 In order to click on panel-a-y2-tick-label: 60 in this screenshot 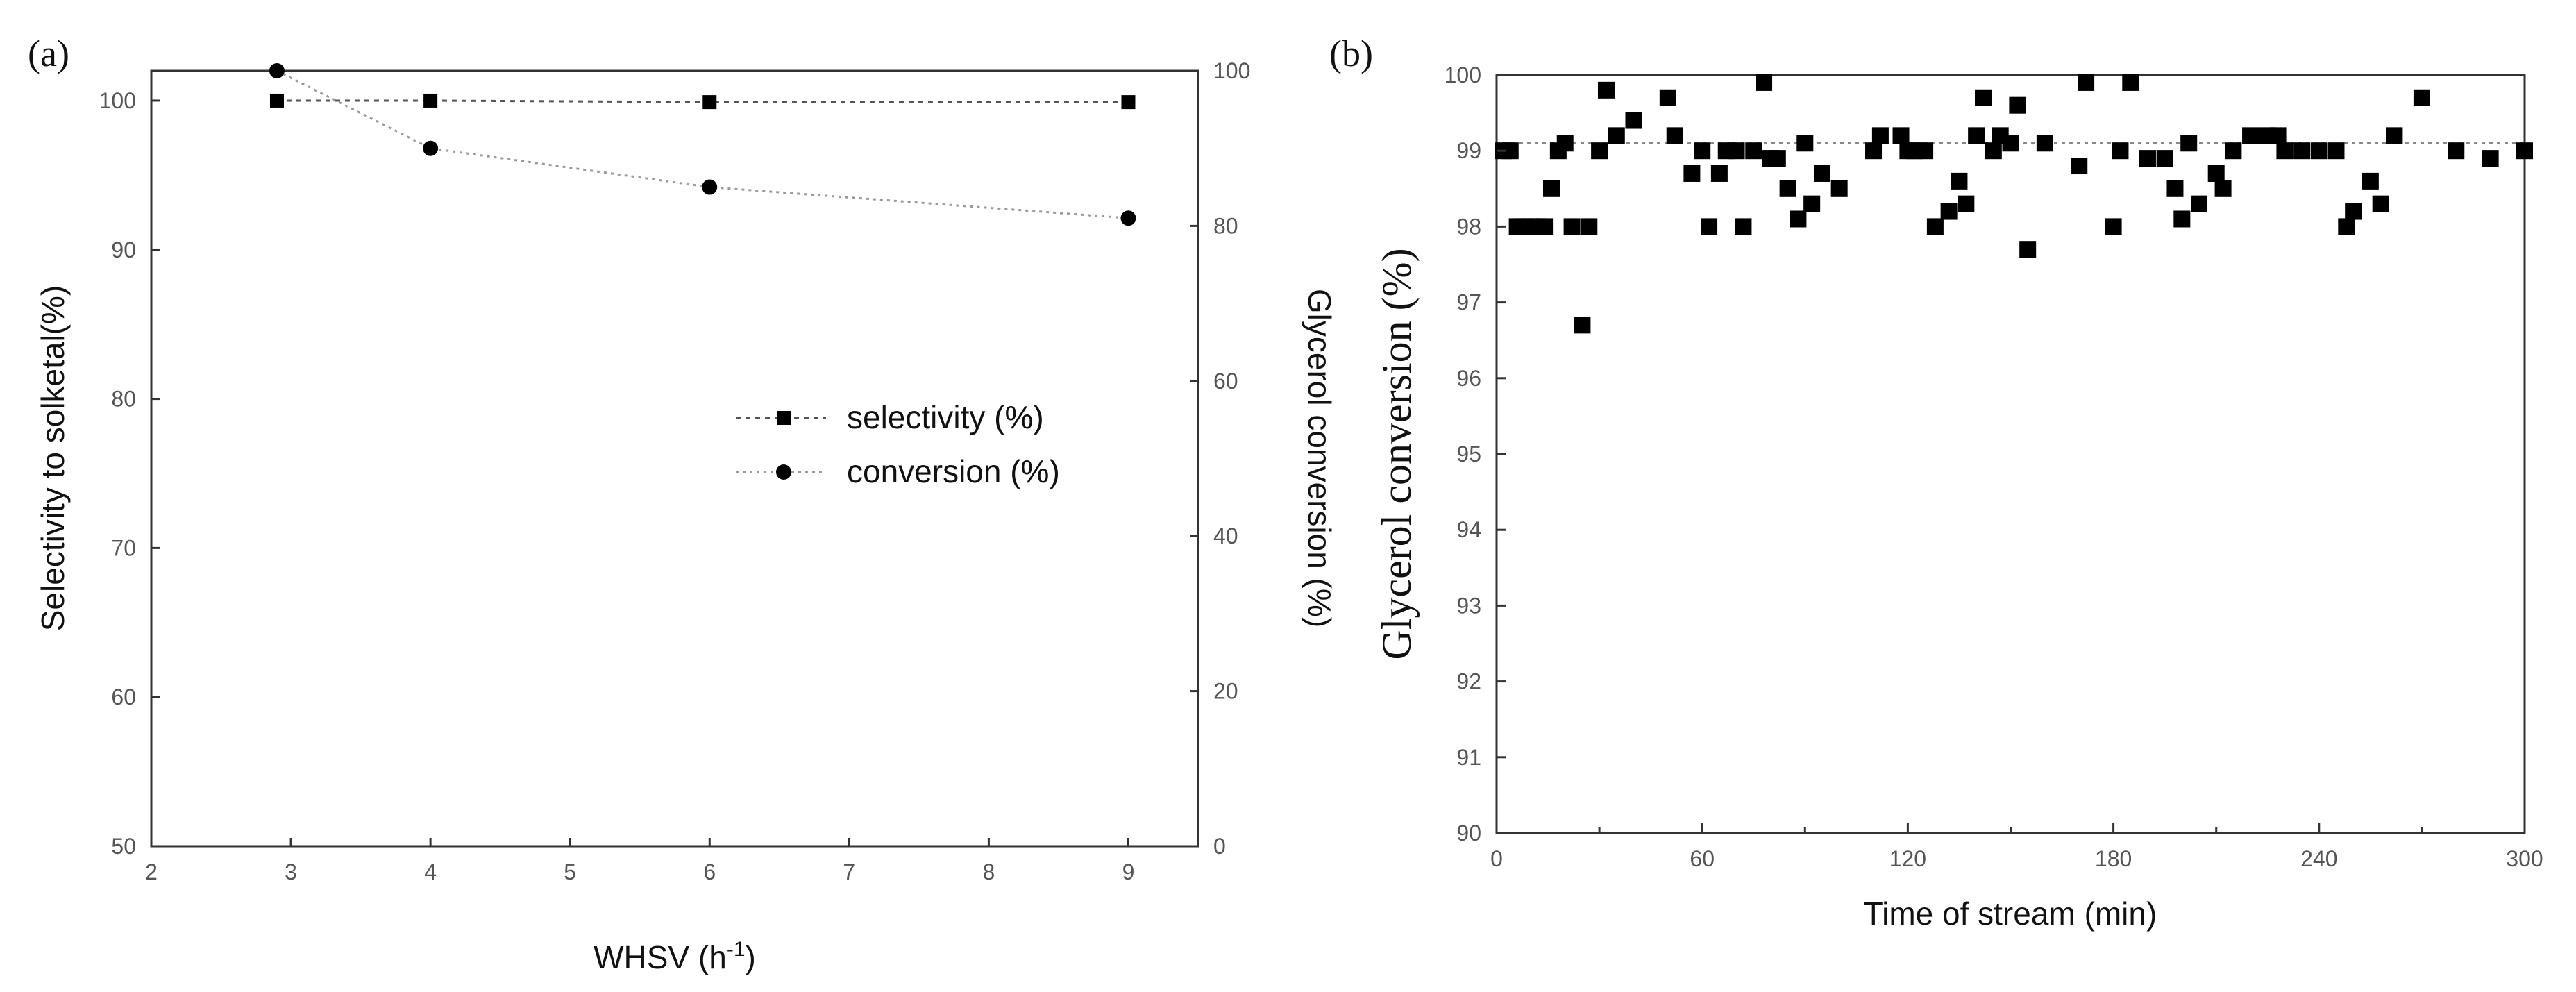, I will do `click(1225, 381)`.